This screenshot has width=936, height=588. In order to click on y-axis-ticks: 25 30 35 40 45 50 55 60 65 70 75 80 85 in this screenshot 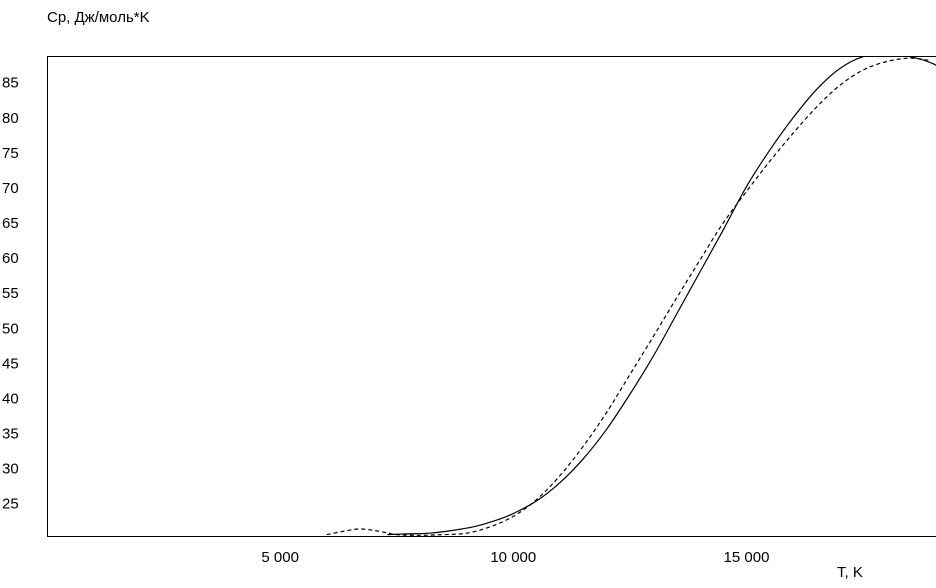, I will do `click(10, 294)`.